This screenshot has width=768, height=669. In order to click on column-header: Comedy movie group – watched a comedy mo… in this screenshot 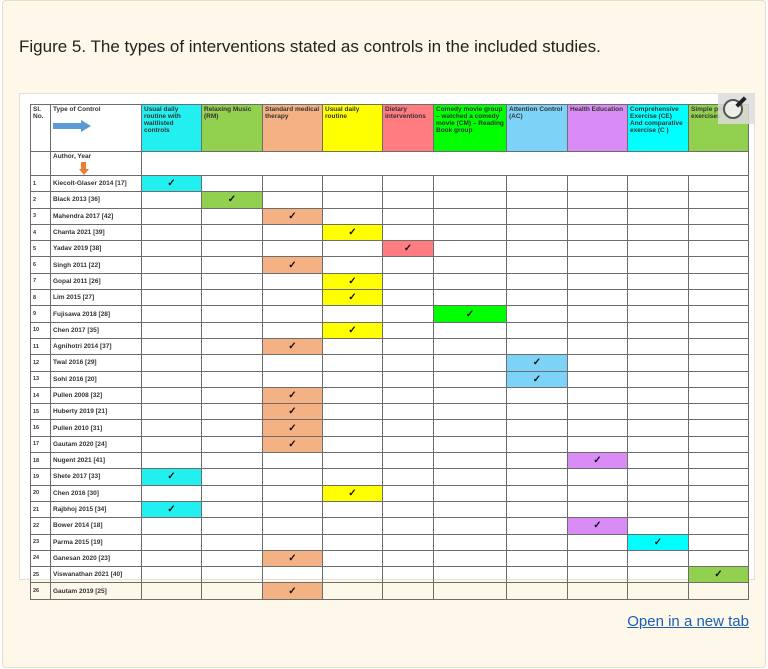, I will do `click(470, 128)`.